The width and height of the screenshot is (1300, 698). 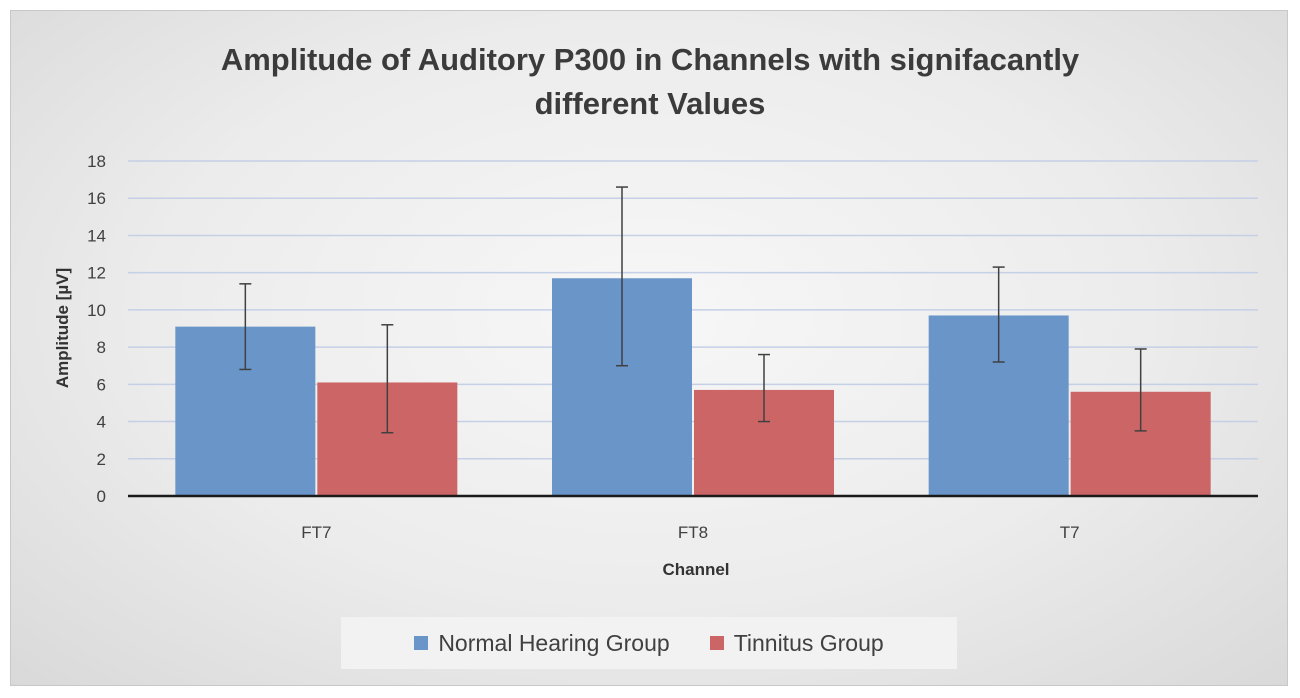 I want to click on y-tick-label: 18, so click(x=96, y=161).